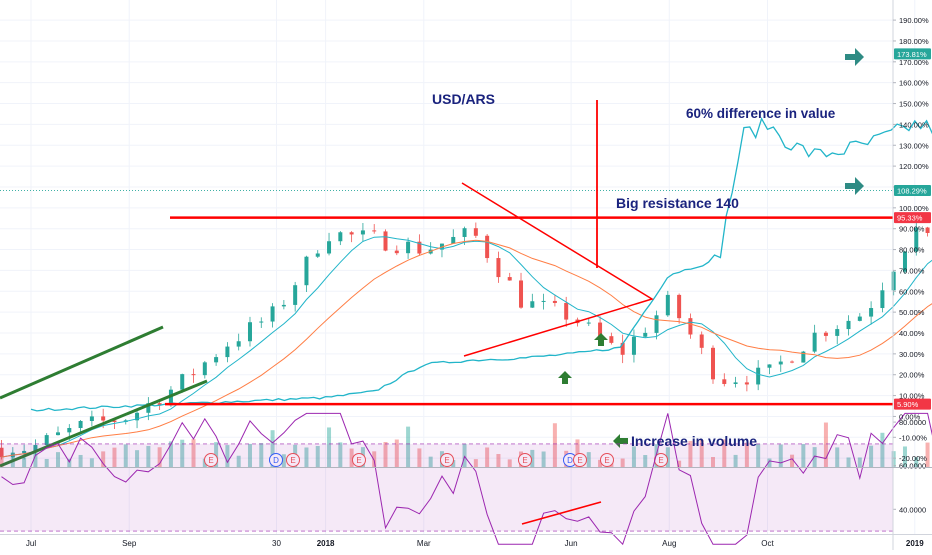 Image resolution: width=932 pixels, height=555 pixels. What do you see at coordinates (914, 166) in the screenshot?
I see `price-tick-label: 120.00%` at bounding box center [914, 166].